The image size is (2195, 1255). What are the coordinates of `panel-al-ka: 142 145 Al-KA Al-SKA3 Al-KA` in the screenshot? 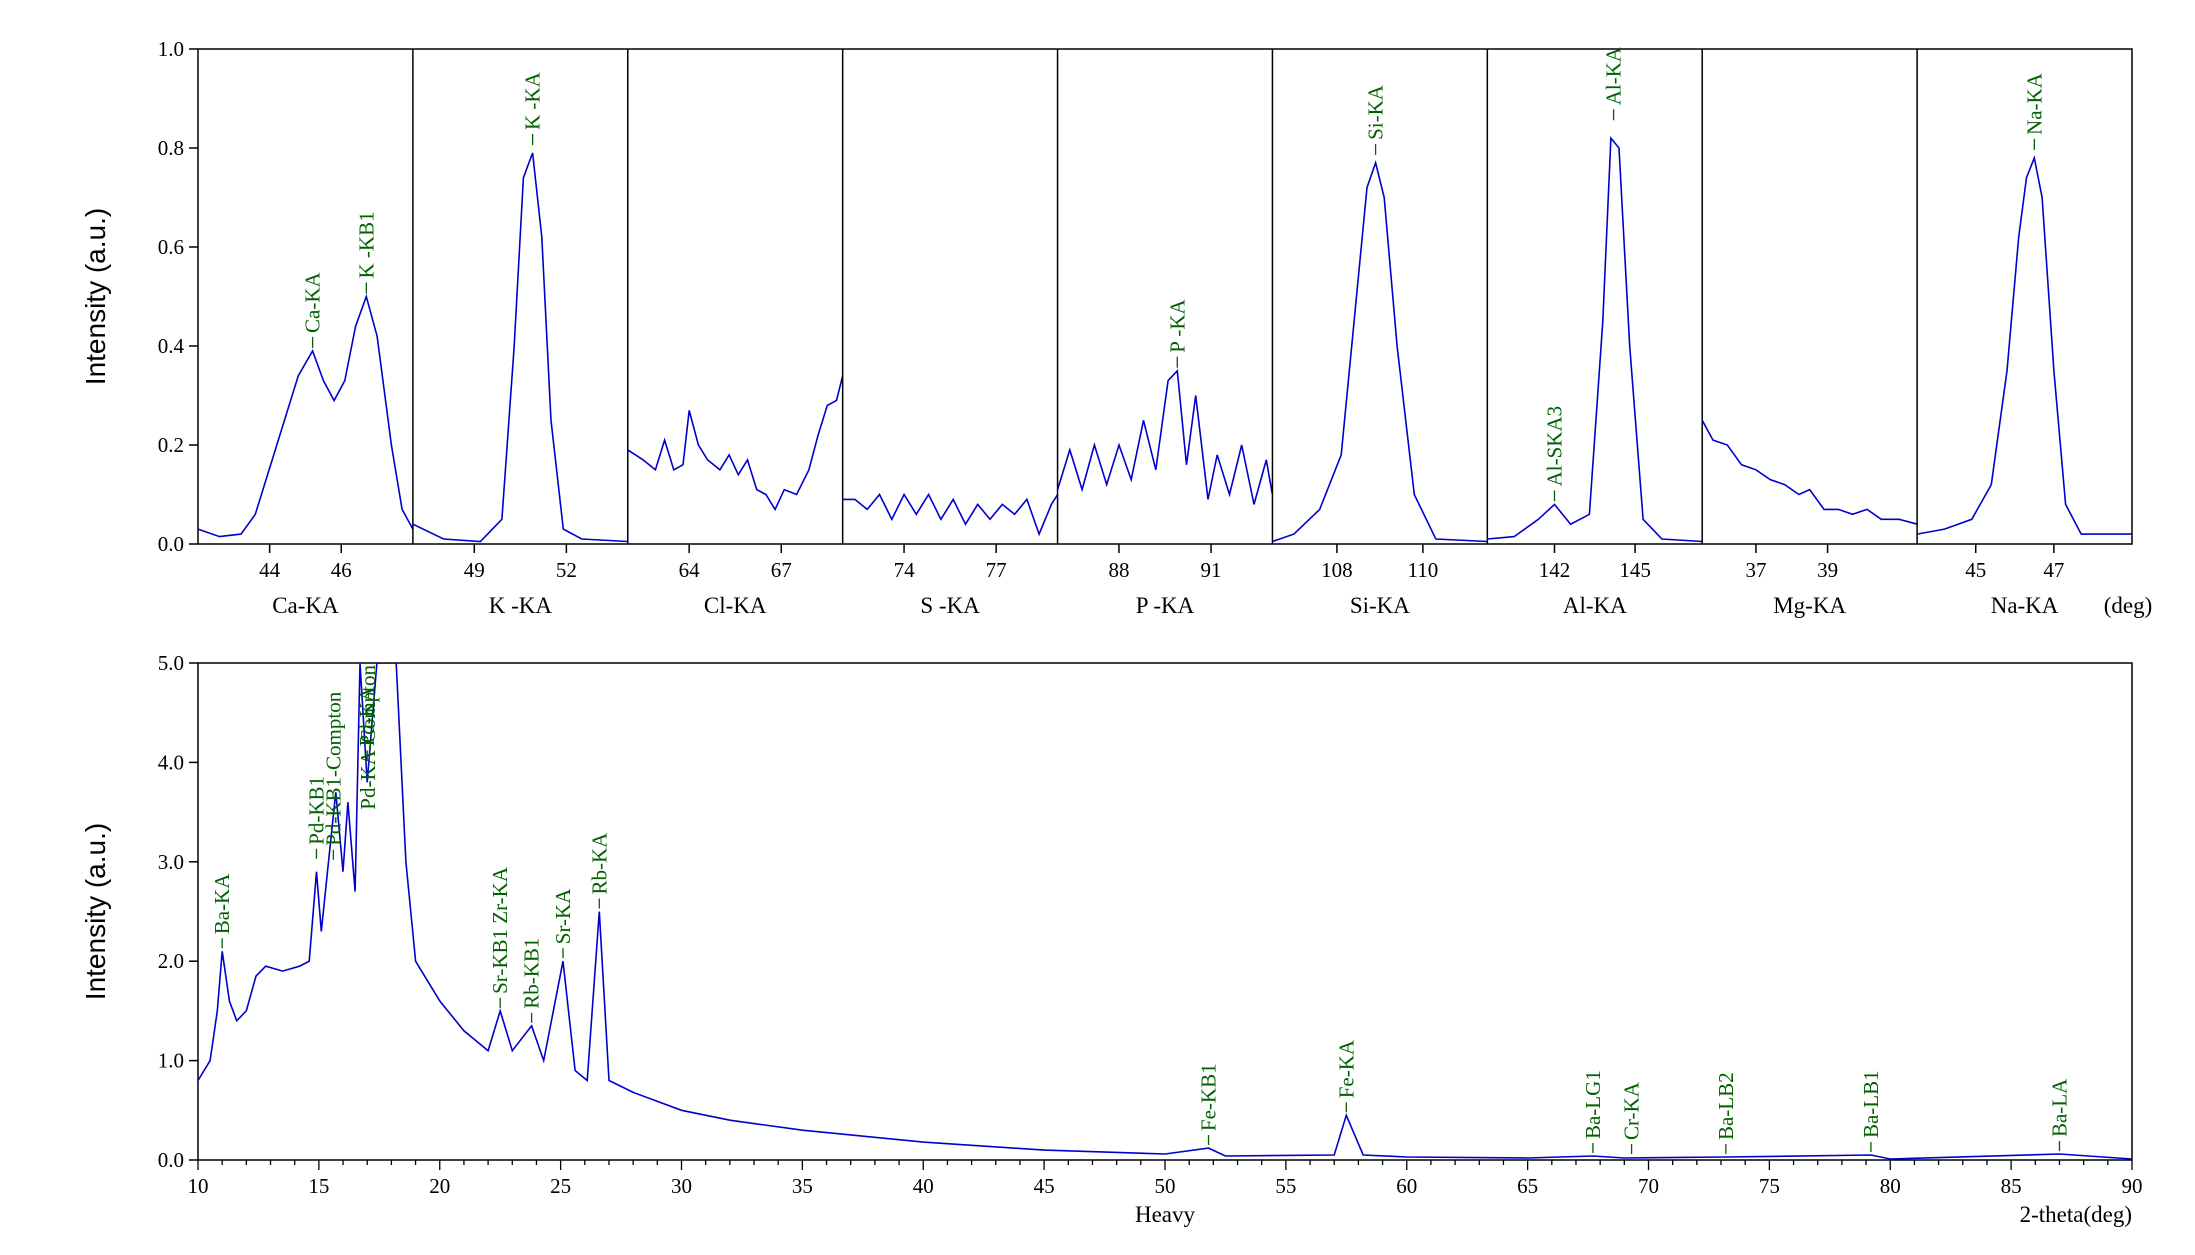 It's located at (1594, 332).